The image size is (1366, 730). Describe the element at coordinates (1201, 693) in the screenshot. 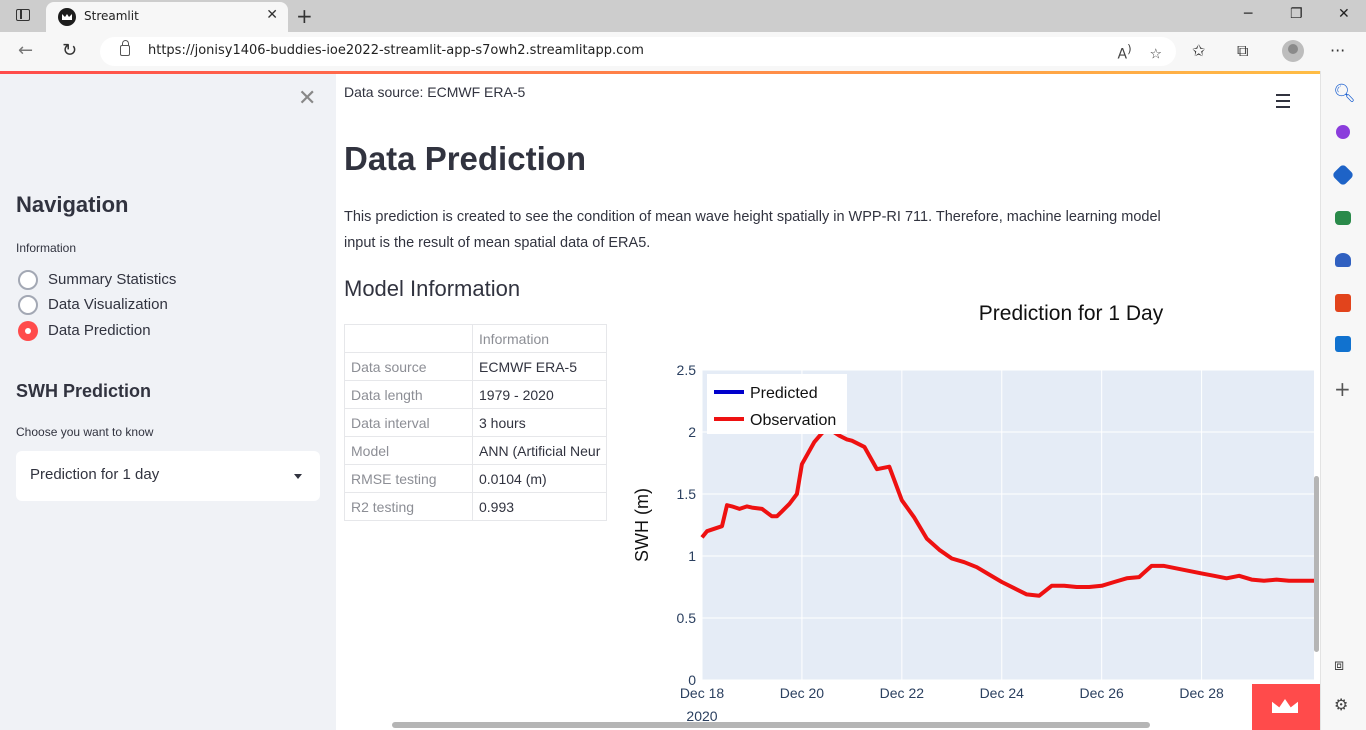

I see `x-tick-label: Dec 28` at that location.